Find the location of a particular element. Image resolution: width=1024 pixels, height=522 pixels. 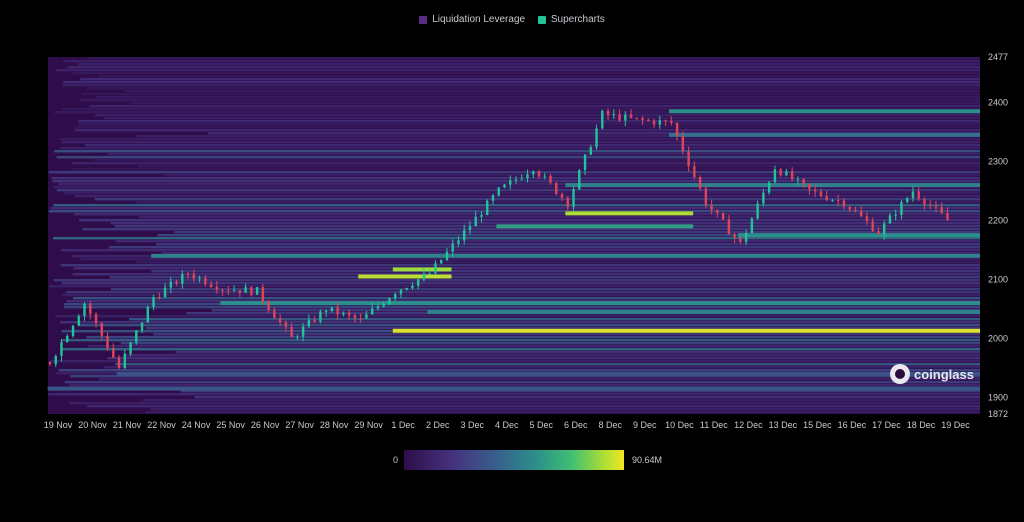

x-tick-label: 27 Nov is located at coordinates (299, 425).